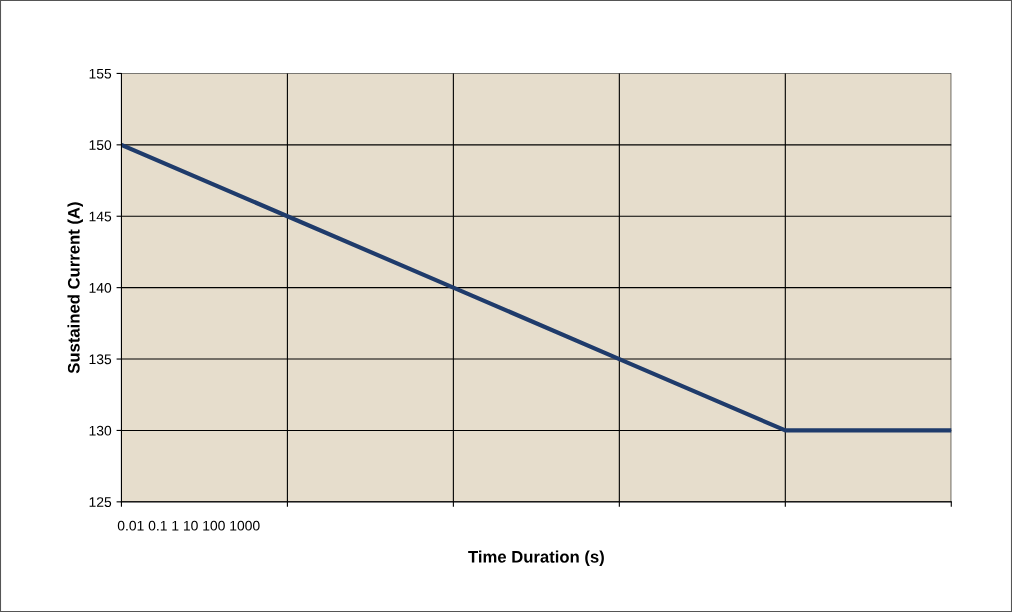 The width and height of the screenshot is (1012, 612). I want to click on y-tick-label: 130, so click(100, 430).